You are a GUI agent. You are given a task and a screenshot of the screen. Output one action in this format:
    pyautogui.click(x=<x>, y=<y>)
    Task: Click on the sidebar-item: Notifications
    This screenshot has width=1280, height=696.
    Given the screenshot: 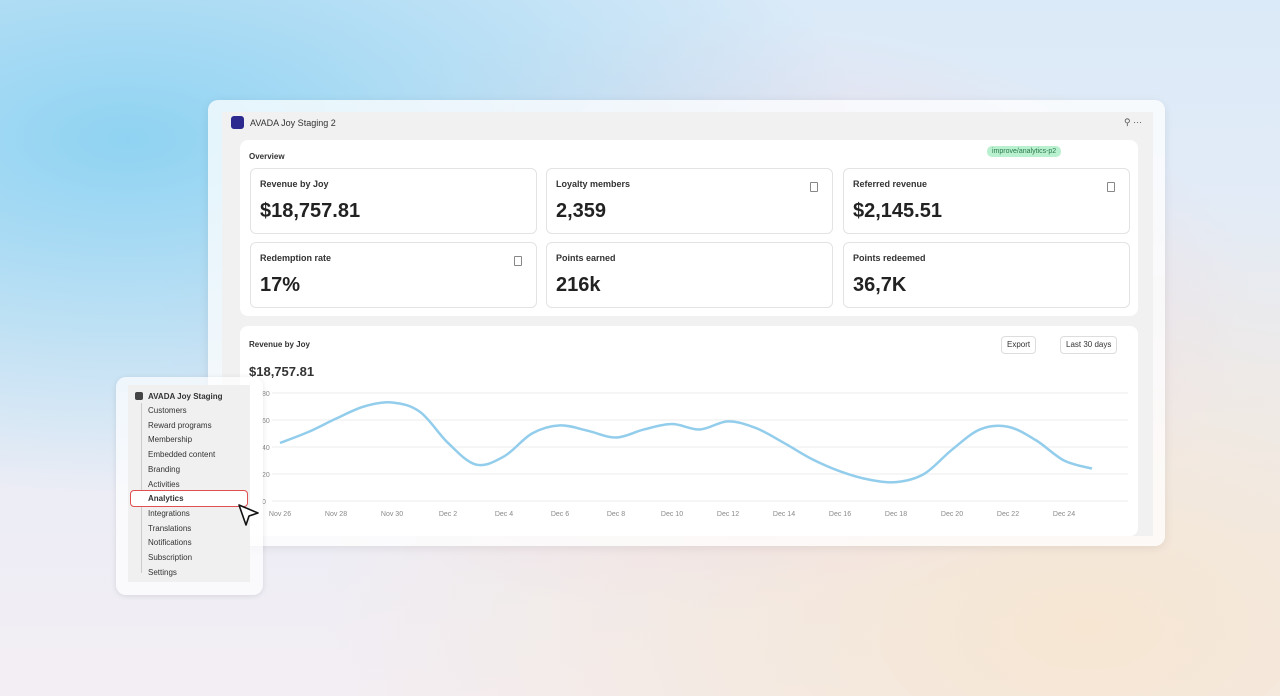 What is the action you would take?
    pyautogui.click(x=170, y=543)
    